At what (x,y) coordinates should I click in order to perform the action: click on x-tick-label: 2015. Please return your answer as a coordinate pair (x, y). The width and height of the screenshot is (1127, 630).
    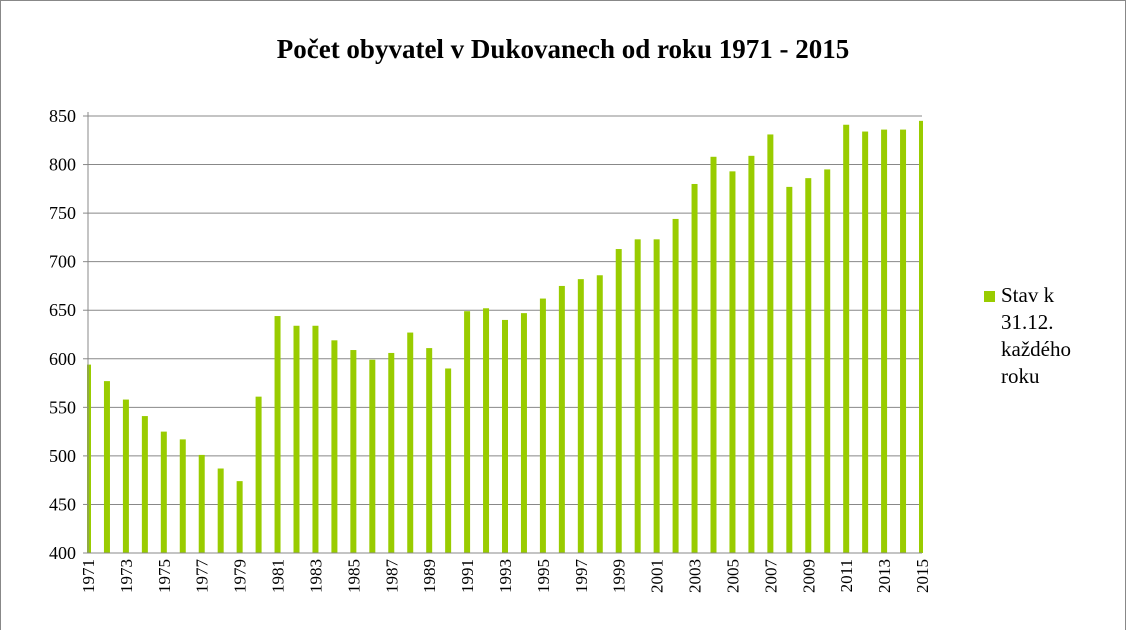
    Looking at the image, I should click on (922, 576).